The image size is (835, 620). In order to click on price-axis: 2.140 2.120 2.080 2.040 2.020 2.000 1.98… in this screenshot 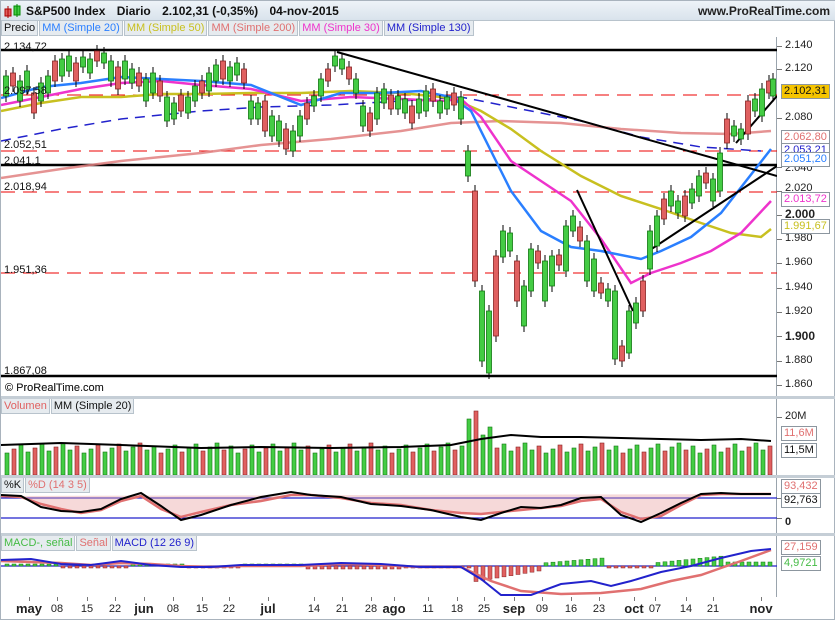, I will do `click(806, 198)`.